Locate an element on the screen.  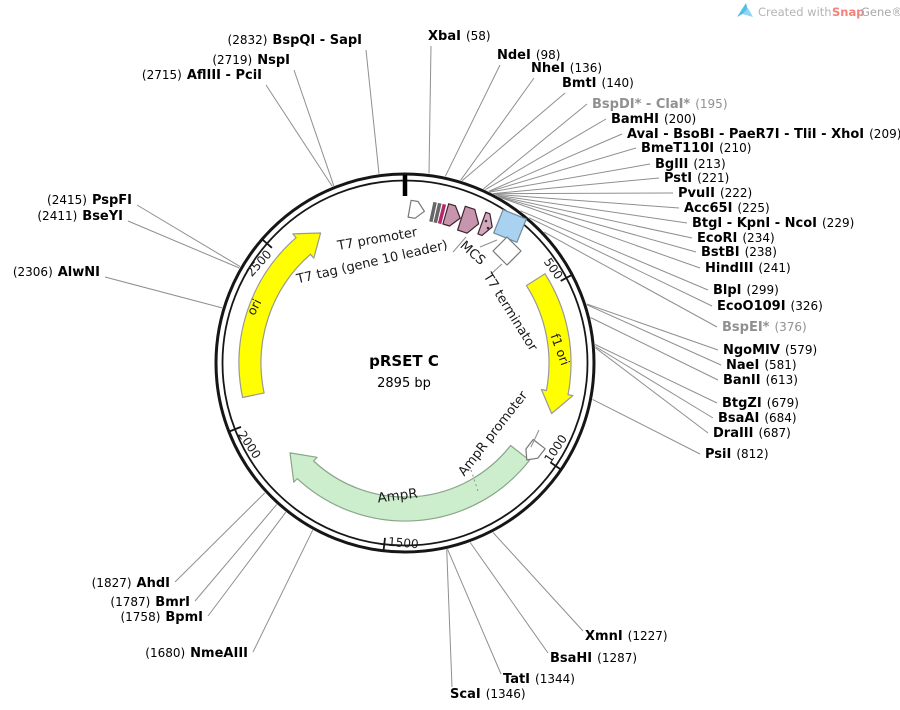
mcs-box is located at coordinates (510, 226).